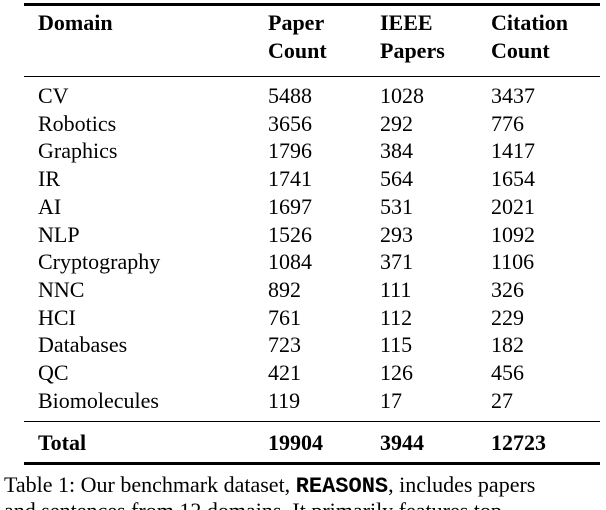  What do you see at coordinates (396, 289) in the screenshot?
I see `cell: 111` at bounding box center [396, 289].